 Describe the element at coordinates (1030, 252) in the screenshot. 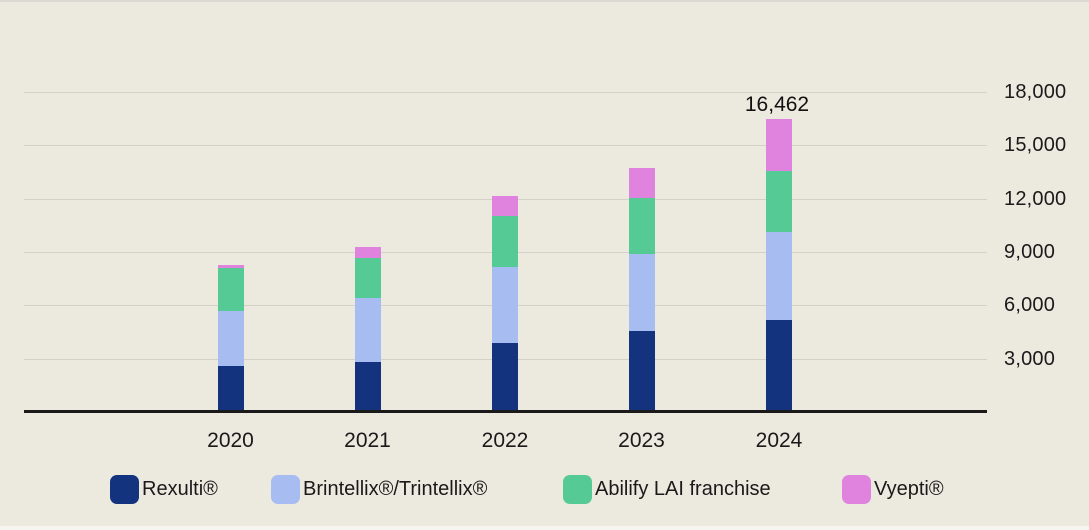

I see `y-axis-tick-label: 9,000` at that location.